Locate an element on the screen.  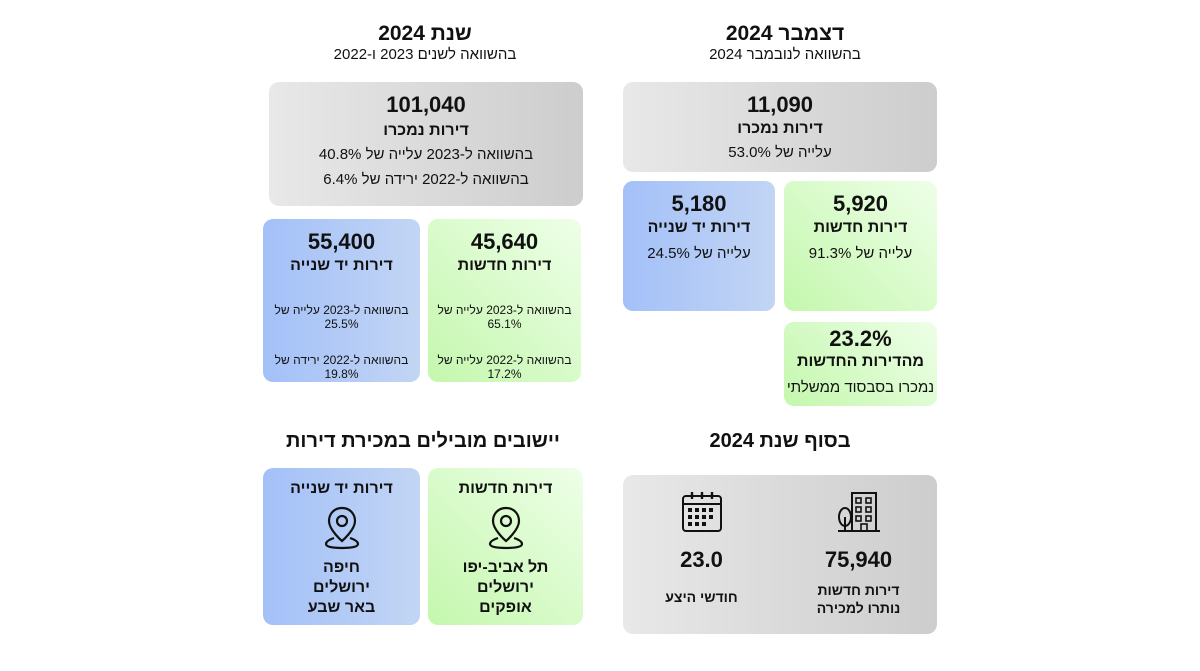
december-new-label: דירות חדשות is located at coordinates (860, 227).